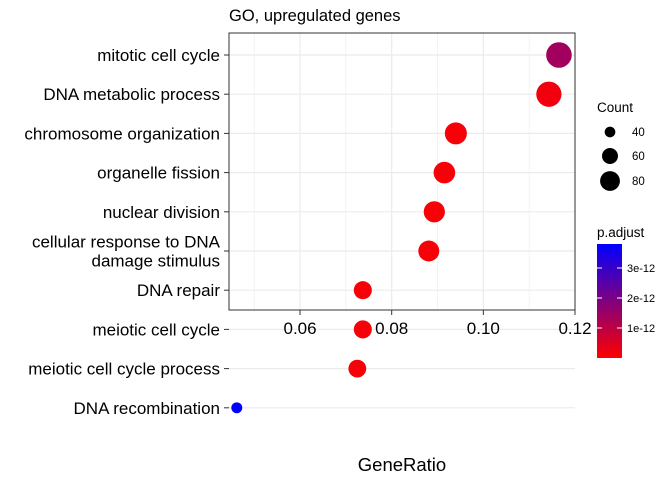 The width and height of the screenshot is (672, 485). I want to click on chart-title: GO, upregulated genes, so click(315, 16).